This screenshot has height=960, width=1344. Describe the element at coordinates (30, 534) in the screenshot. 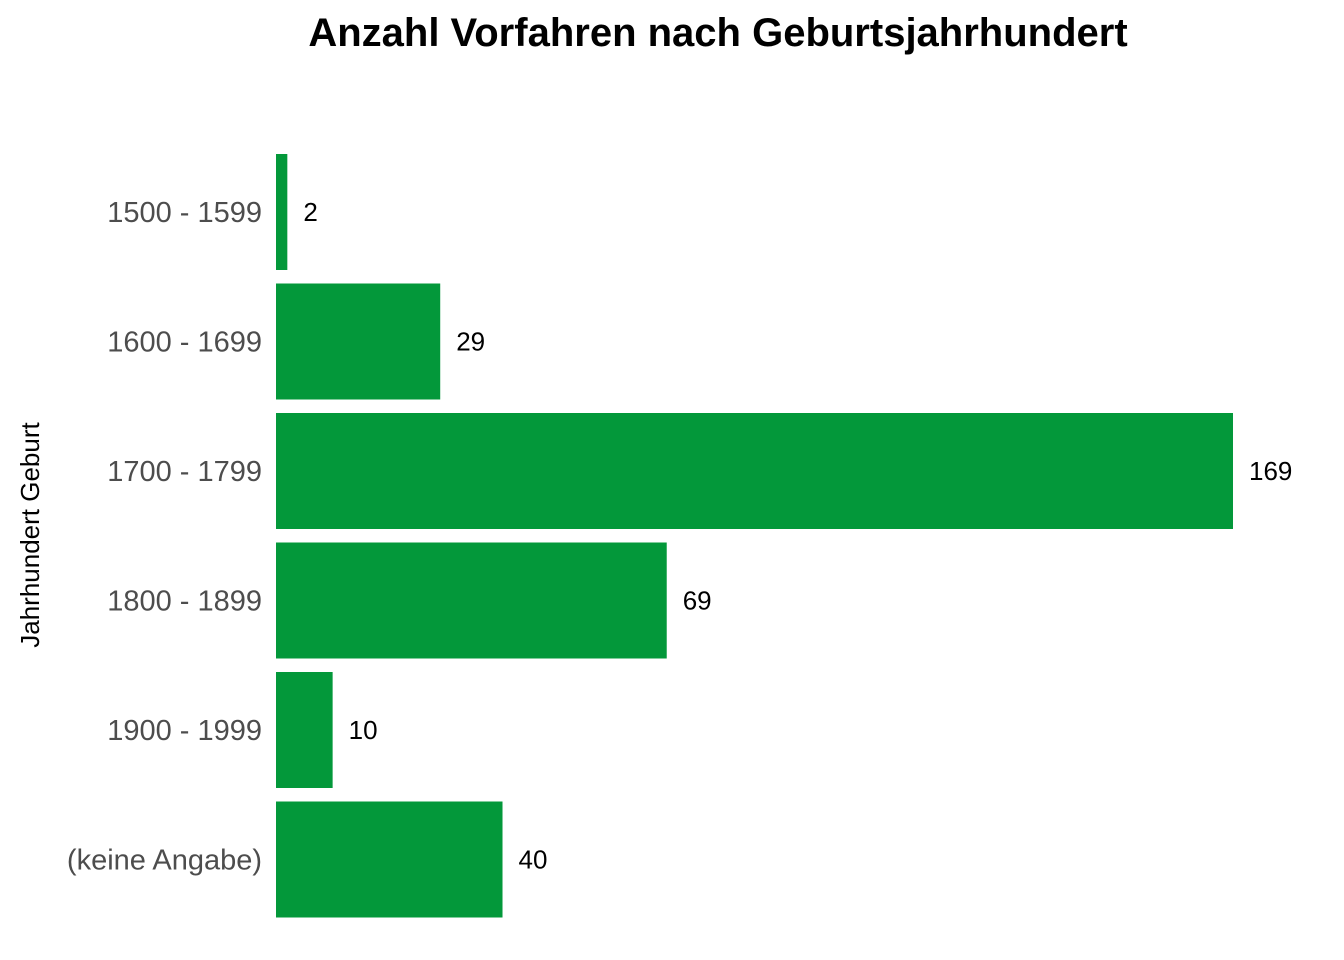

I see `y-axis-label: Jahrhundert Geburt` at that location.